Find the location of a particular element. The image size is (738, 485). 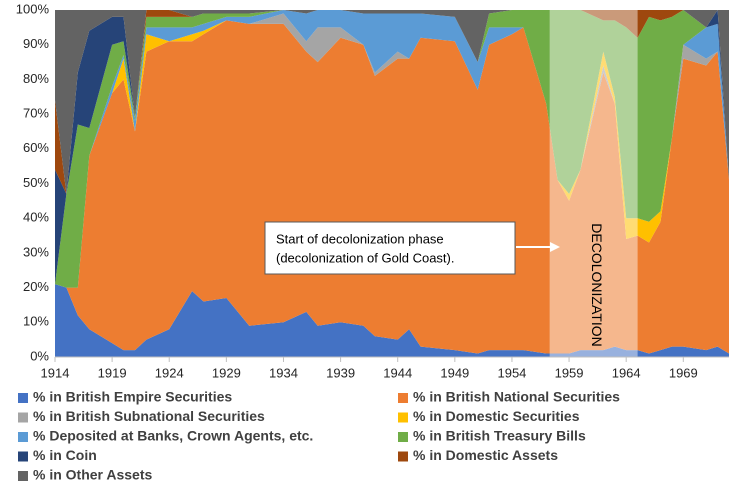

y-tick-label: 60% is located at coordinates (36, 147).